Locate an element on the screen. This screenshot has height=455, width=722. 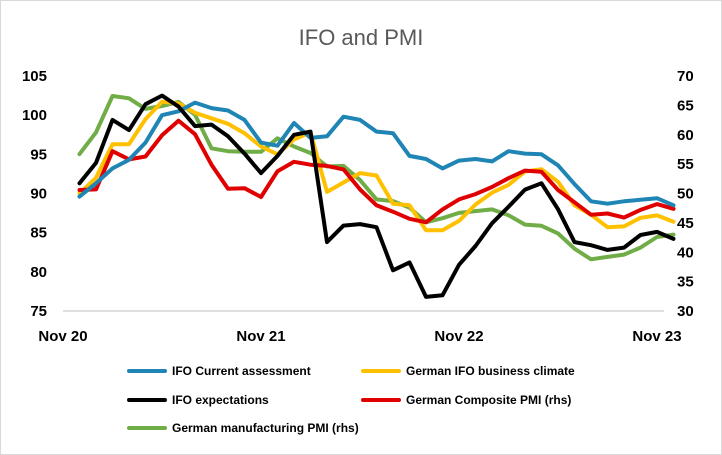
x-tick-label: Nov 22 is located at coordinates (458, 336).